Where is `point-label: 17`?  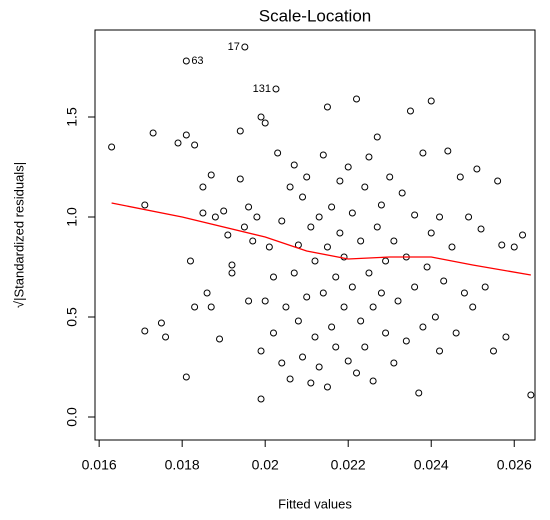 point-label: 17 is located at coordinates (234, 47).